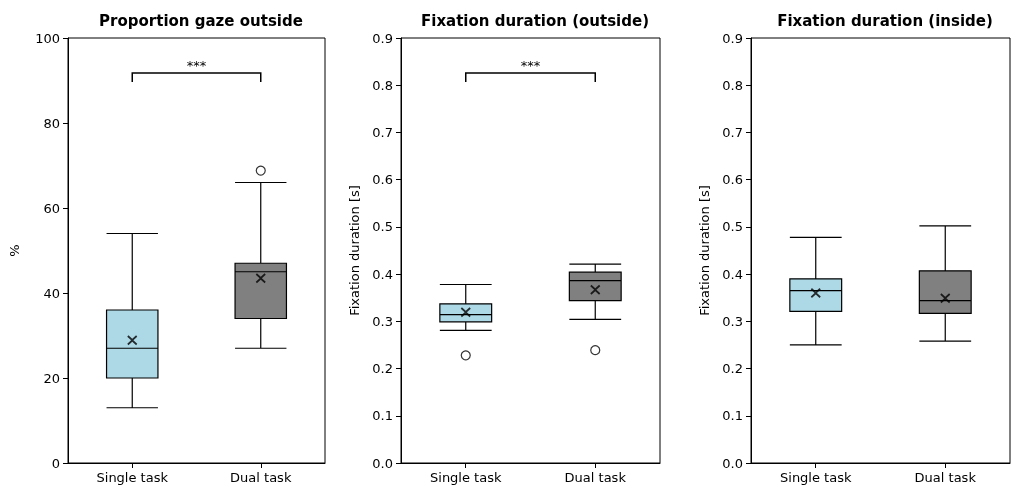 This screenshot has width=1015, height=491. What do you see at coordinates (201, 20) in the screenshot?
I see `chart-title: Proportion gaze outside` at bounding box center [201, 20].